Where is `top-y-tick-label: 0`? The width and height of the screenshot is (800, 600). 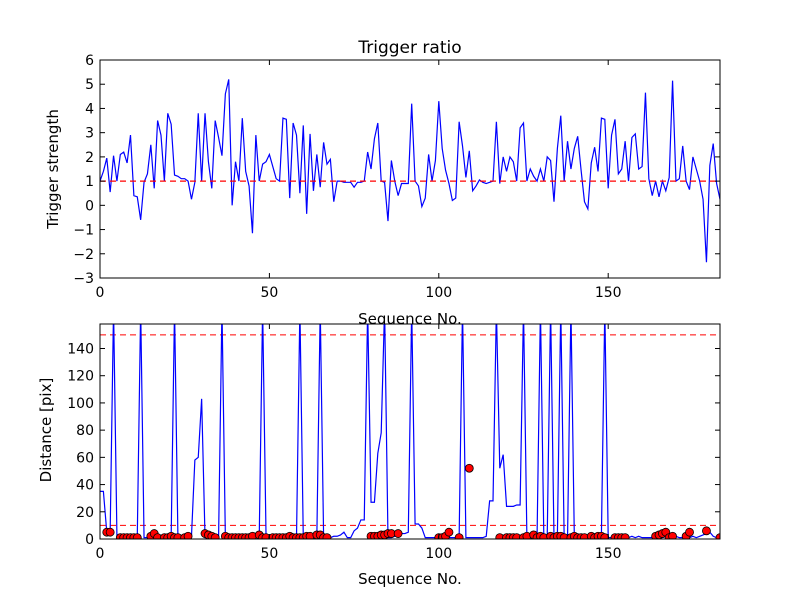
top-y-tick-label: 0 is located at coordinates (89, 206).